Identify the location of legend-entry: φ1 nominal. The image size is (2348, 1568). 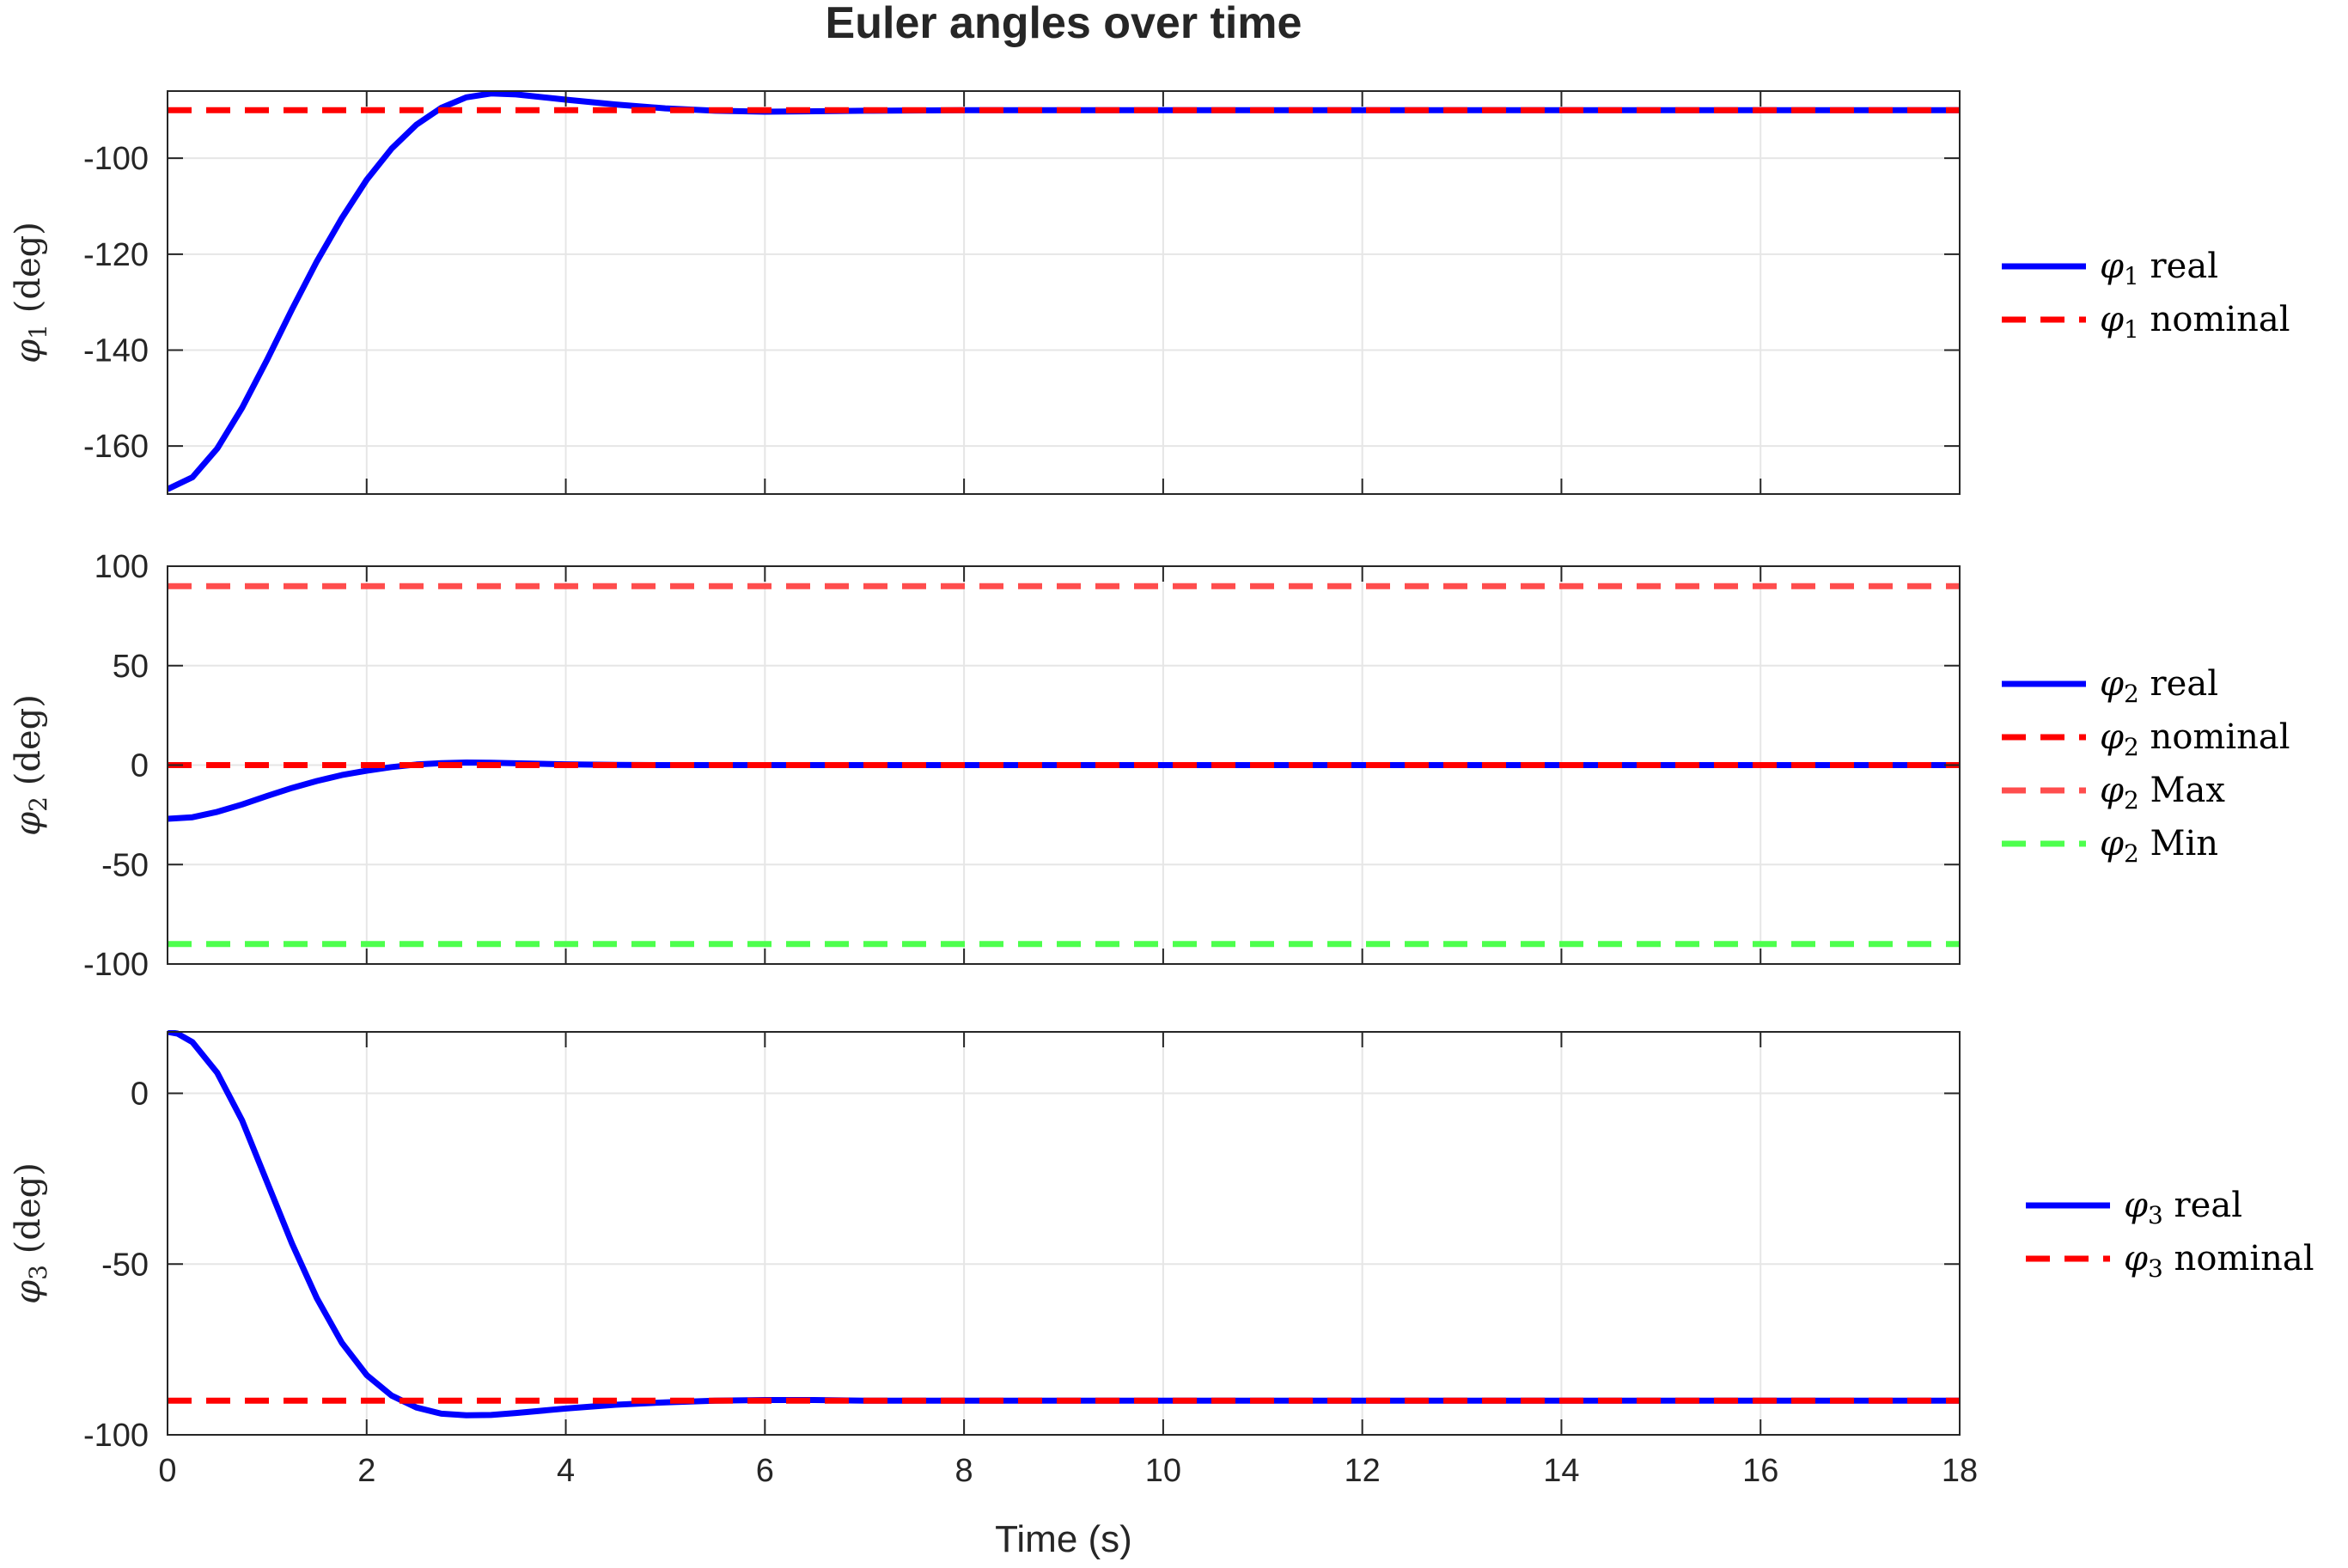
(2195, 322).